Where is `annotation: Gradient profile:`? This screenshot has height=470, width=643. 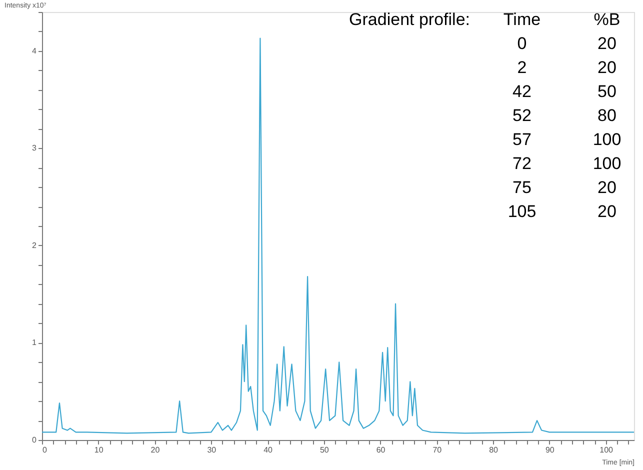 annotation: Gradient profile: is located at coordinates (409, 19).